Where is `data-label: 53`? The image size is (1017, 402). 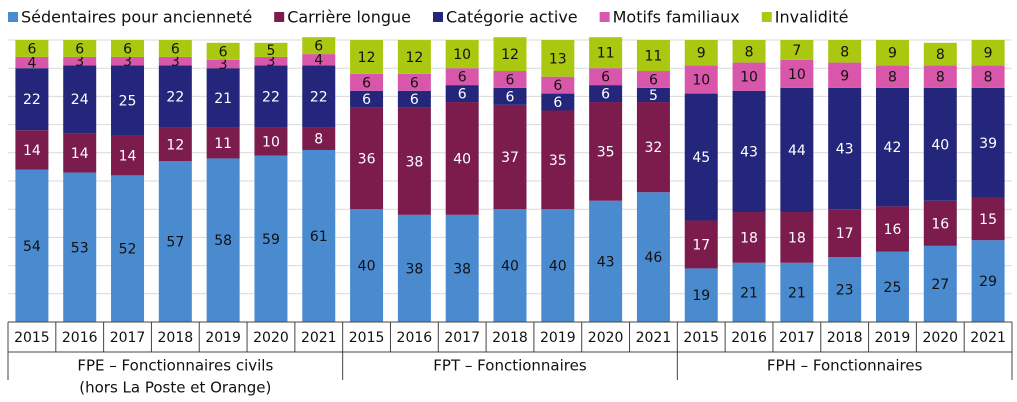
data-label: 53 is located at coordinates (80, 248).